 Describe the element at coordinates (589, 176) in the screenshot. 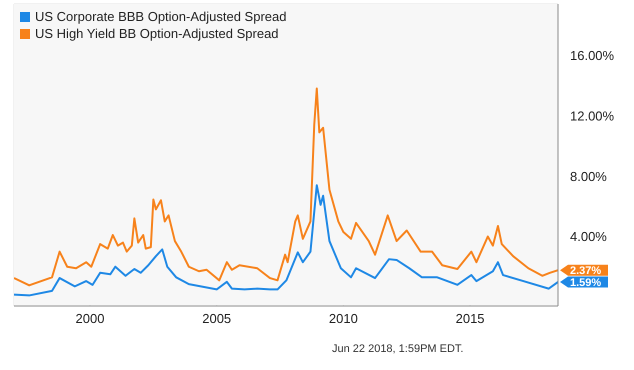

I see `y-tick-label: 8.00%` at that location.